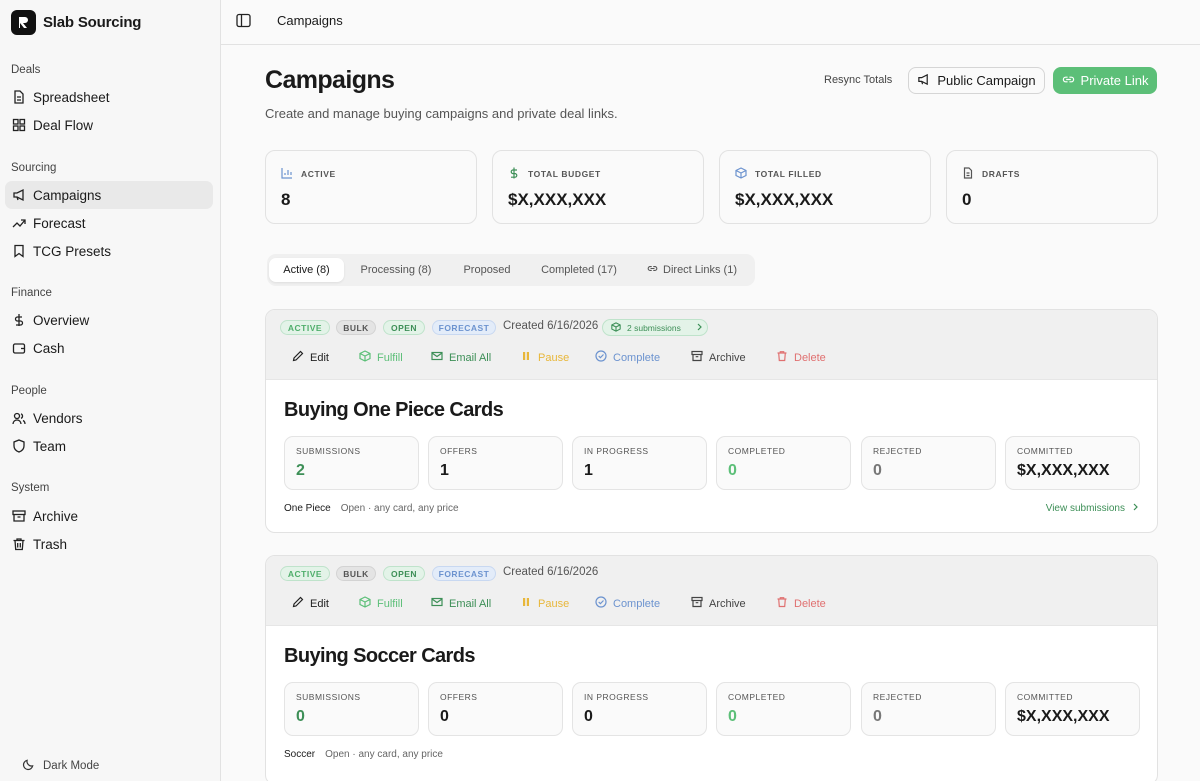 Image resolution: width=1200 pixels, height=781 pixels. Describe the element at coordinates (109, 223) in the screenshot. I see `sidebar-item-forecast: Forecast` at that location.